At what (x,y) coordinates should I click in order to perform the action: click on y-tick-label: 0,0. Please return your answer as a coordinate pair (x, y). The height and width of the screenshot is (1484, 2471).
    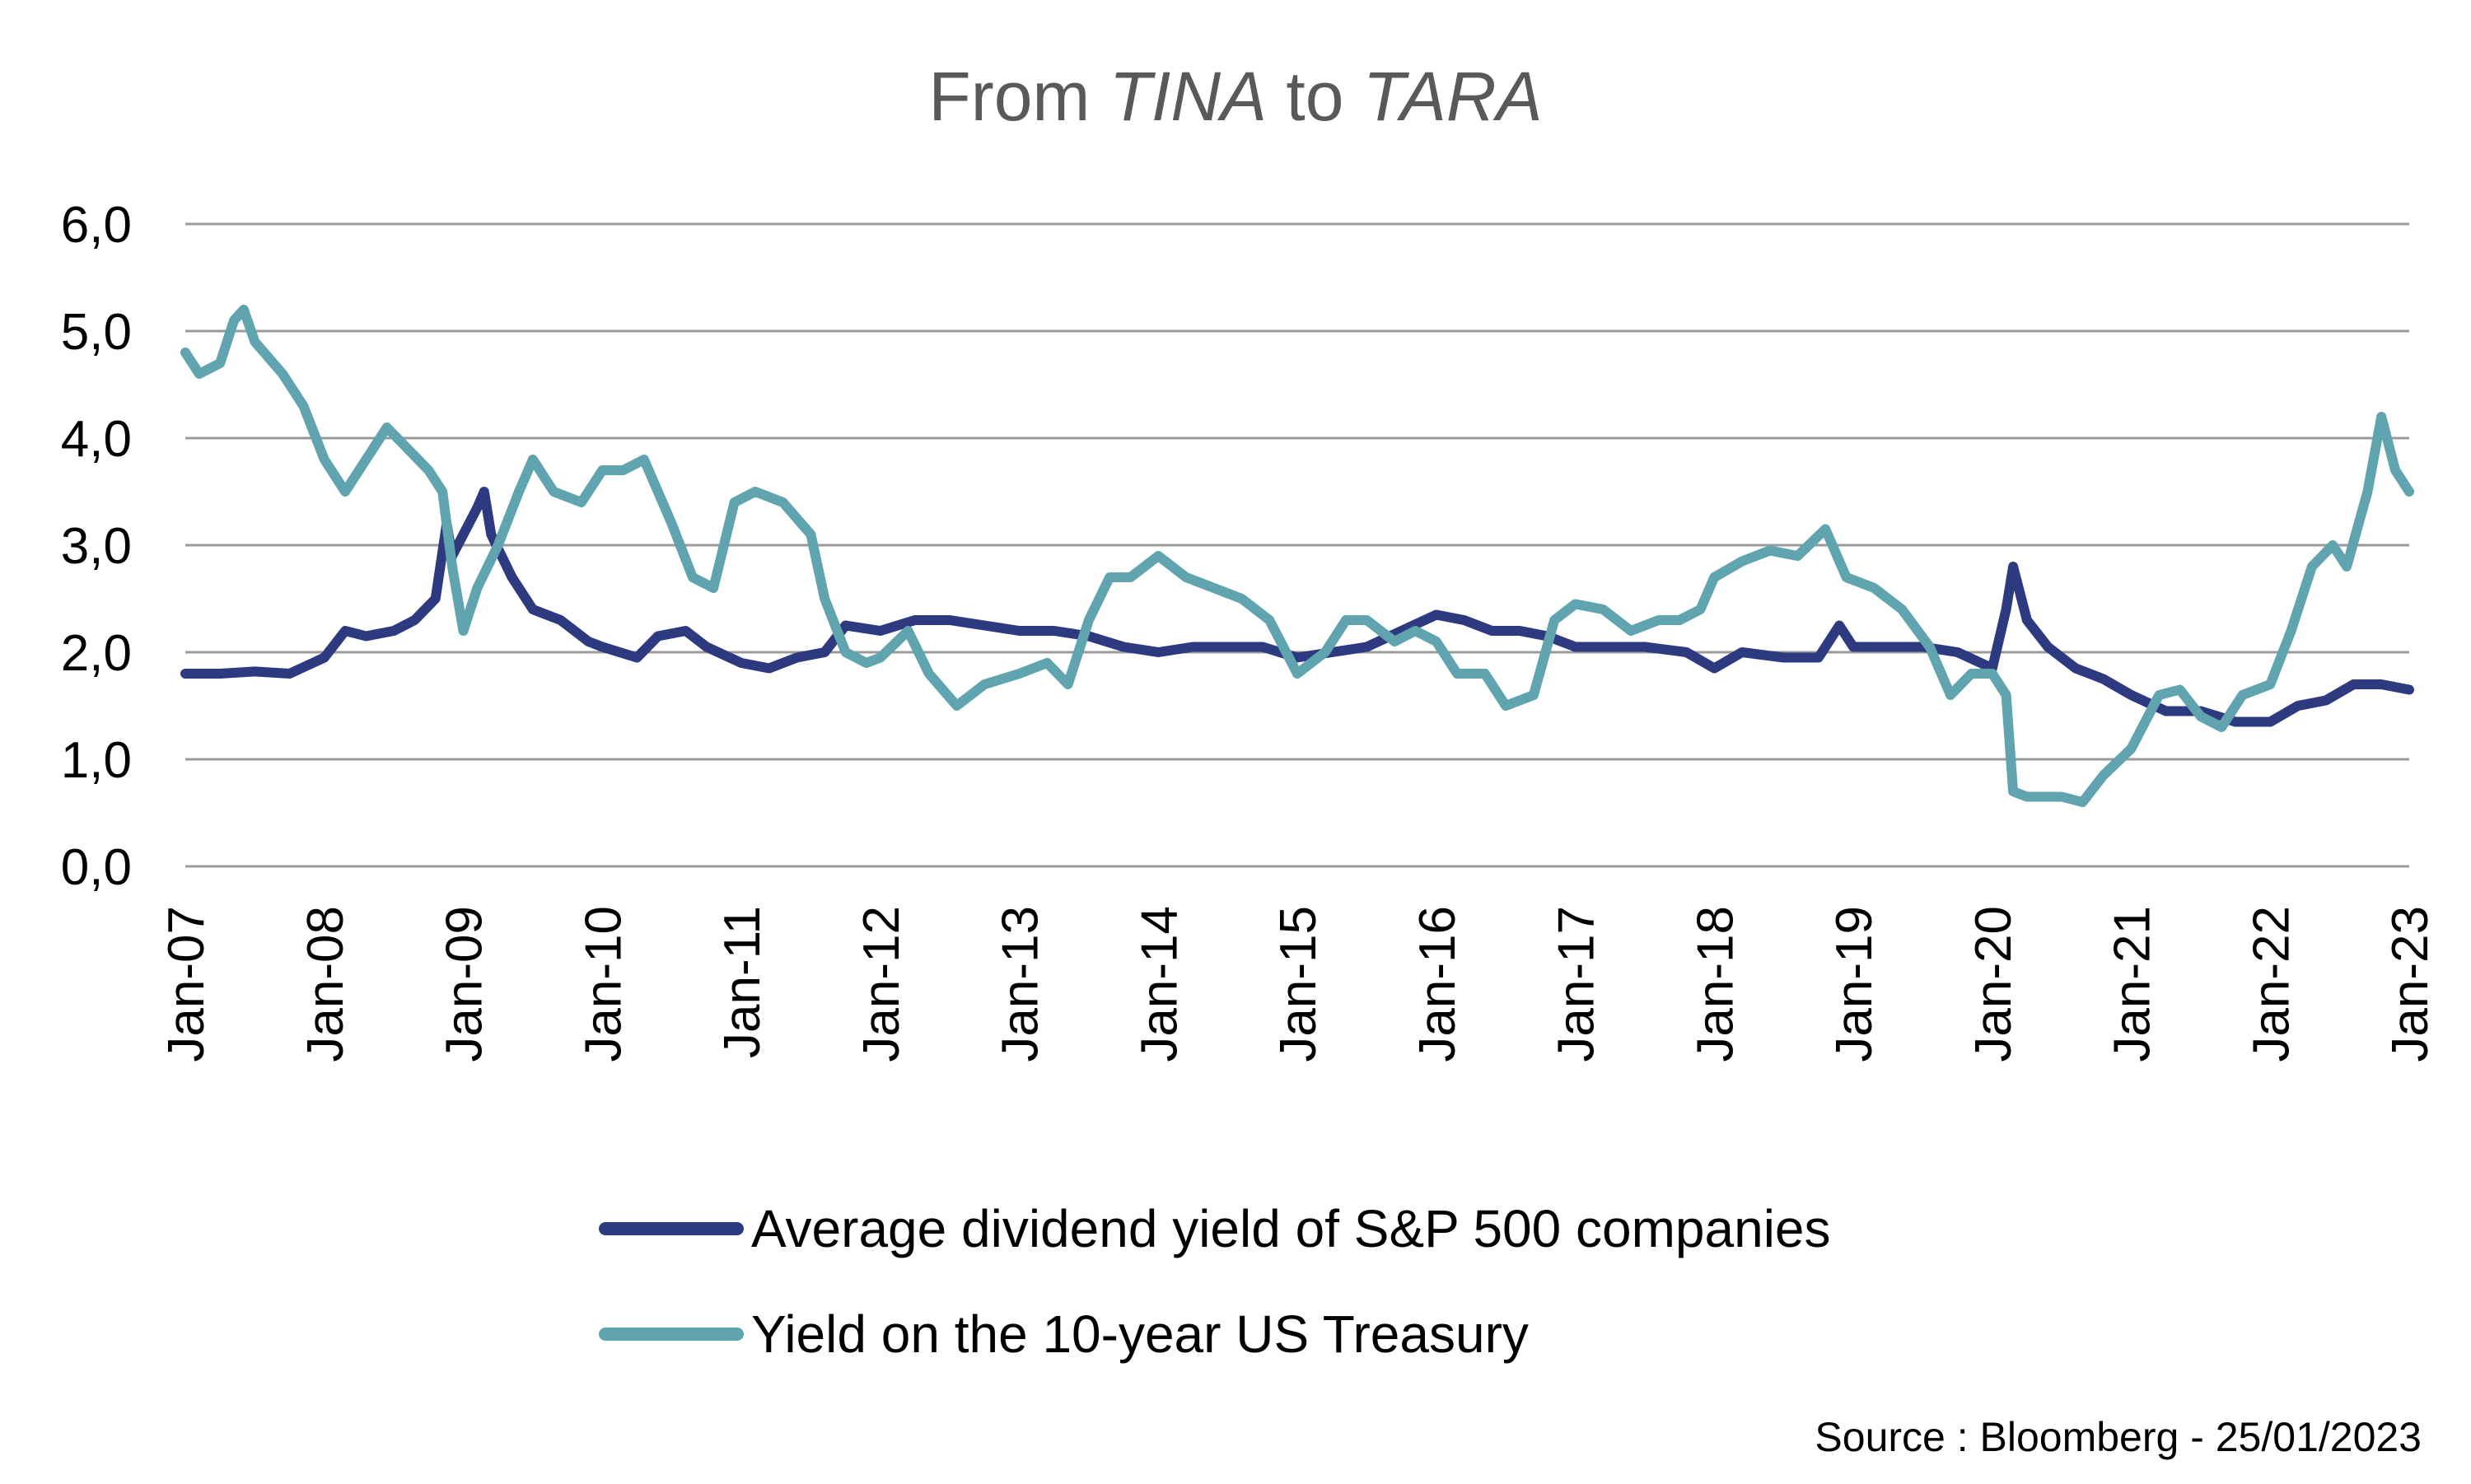
    Looking at the image, I should click on (96, 867).